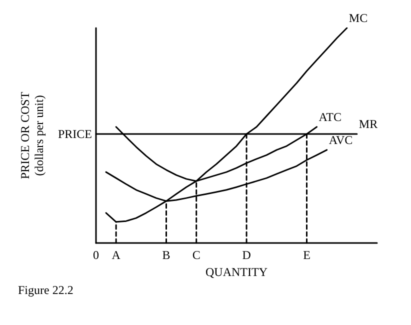  Describe the element at coordinates (237, 271) in the screenshot. I see `x-axis-title: QUANTITY` at that location.